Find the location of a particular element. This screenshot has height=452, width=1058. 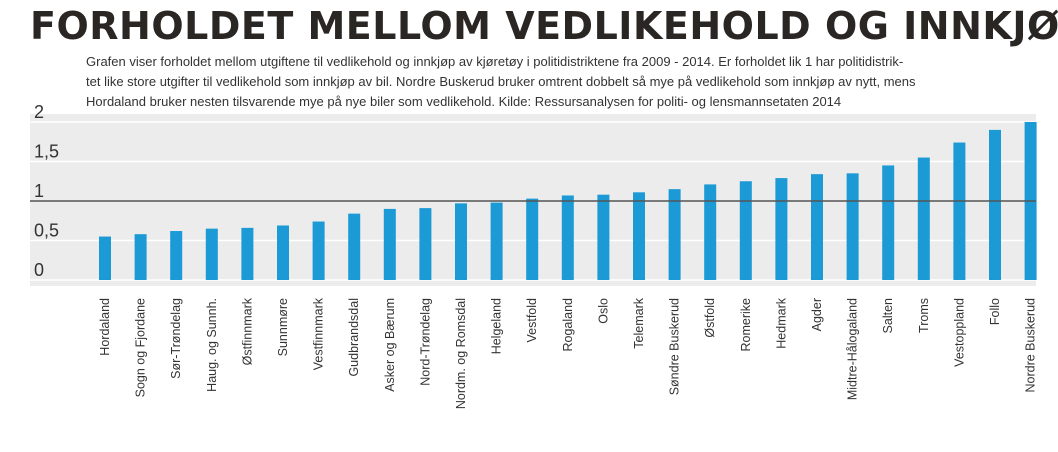

y-tick-label: 2 is located at coordinates (39, 112).